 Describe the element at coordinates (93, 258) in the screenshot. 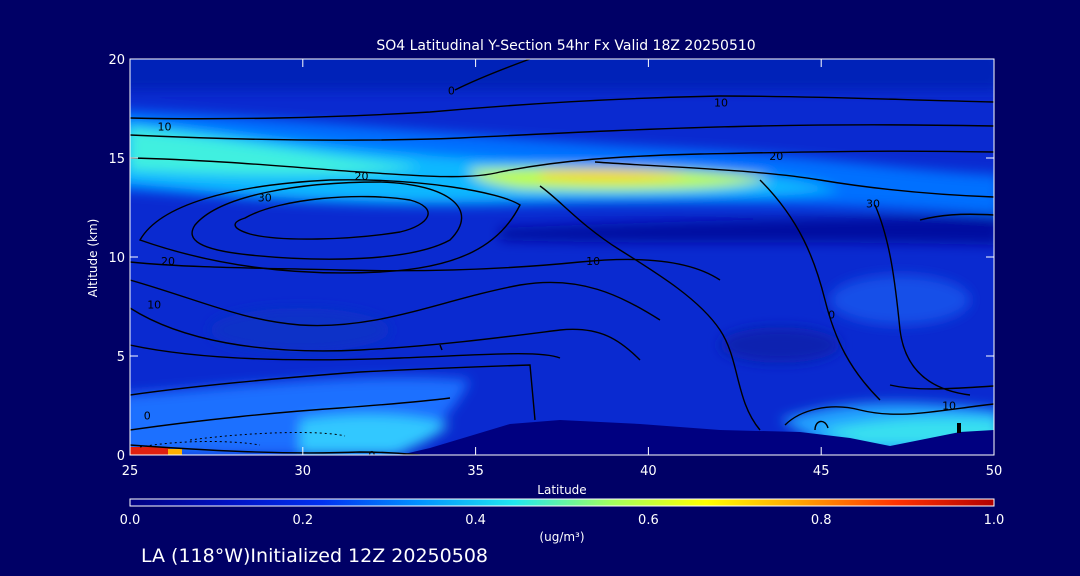

I see `y-axis-label: Altitude (km)` at that location.